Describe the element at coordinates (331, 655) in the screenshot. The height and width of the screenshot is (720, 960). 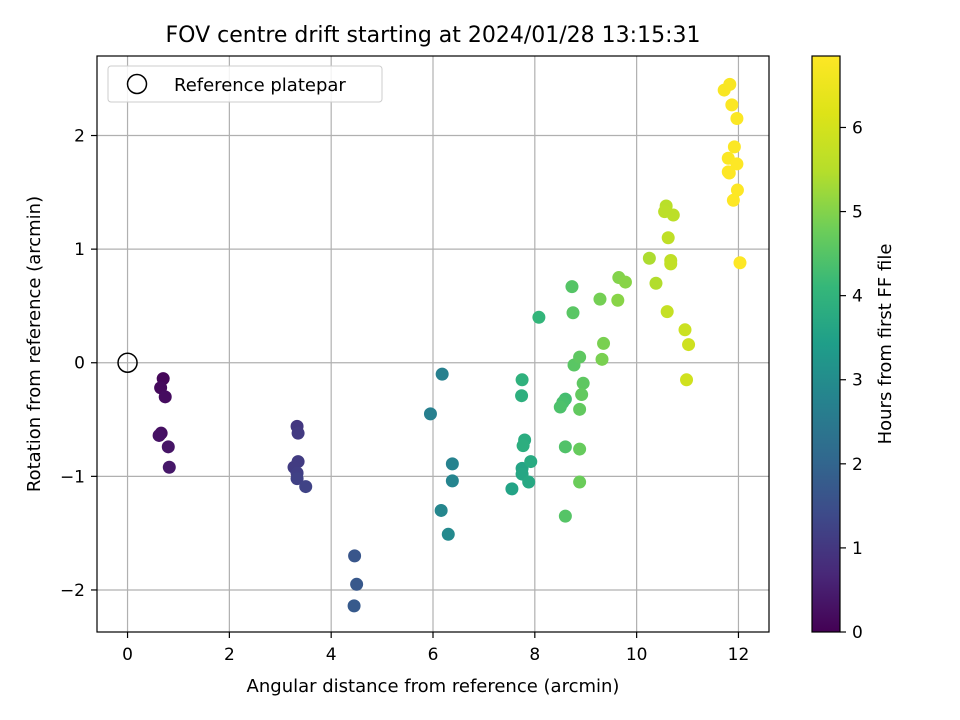
I see `x-tick-label: 4` at that location.